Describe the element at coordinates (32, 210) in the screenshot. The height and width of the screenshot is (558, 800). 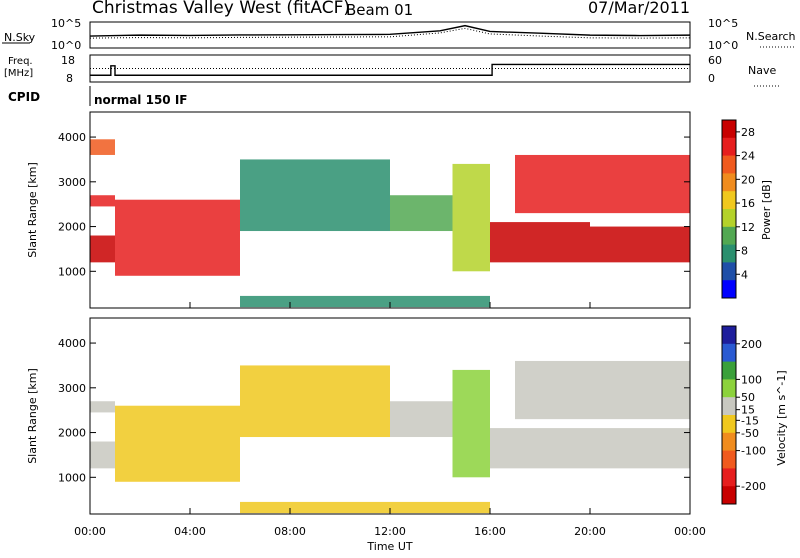
I see `power-ylabel: Slant Range [km]` at that location.